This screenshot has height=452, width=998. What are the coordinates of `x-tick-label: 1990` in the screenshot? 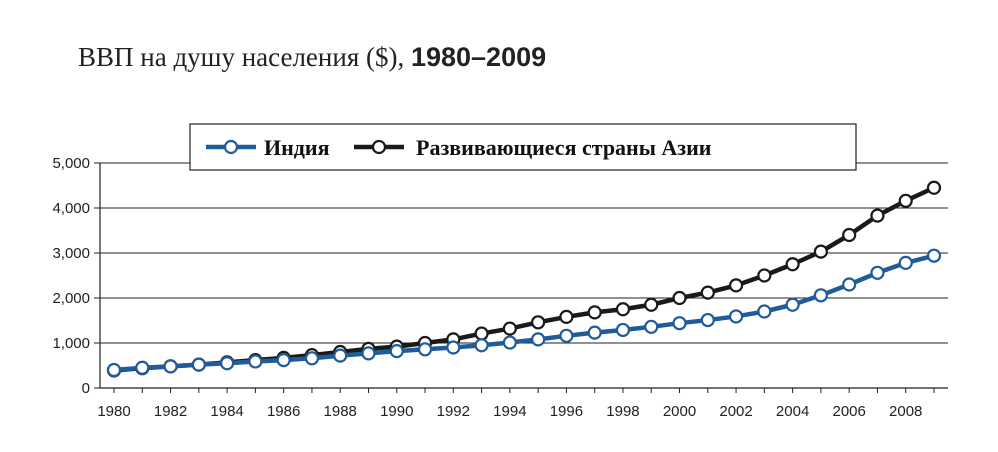 It's located at (396, 411).